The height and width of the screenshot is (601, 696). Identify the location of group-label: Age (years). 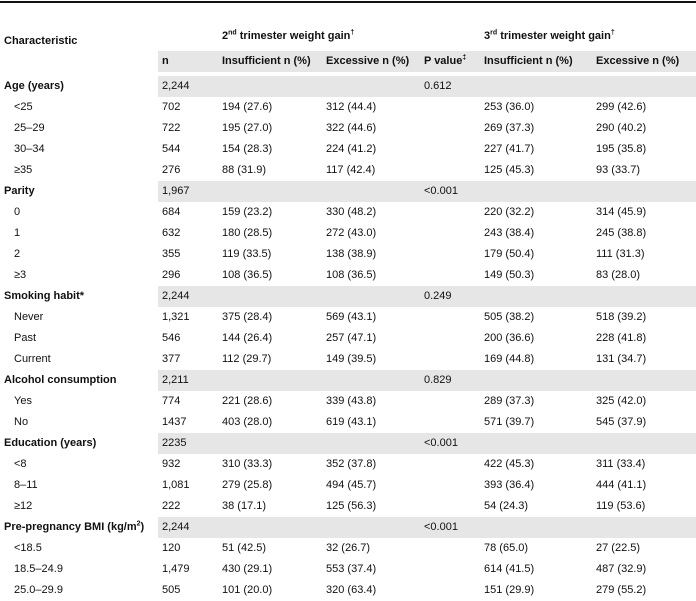
(34, 86).